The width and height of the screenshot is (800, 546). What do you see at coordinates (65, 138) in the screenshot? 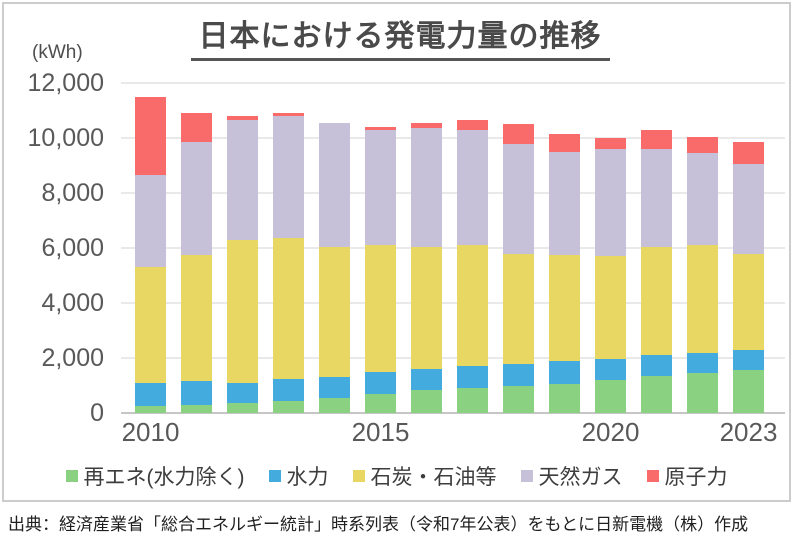
I see `y-tick-label: 10,000` at bounding box center [65, 138].